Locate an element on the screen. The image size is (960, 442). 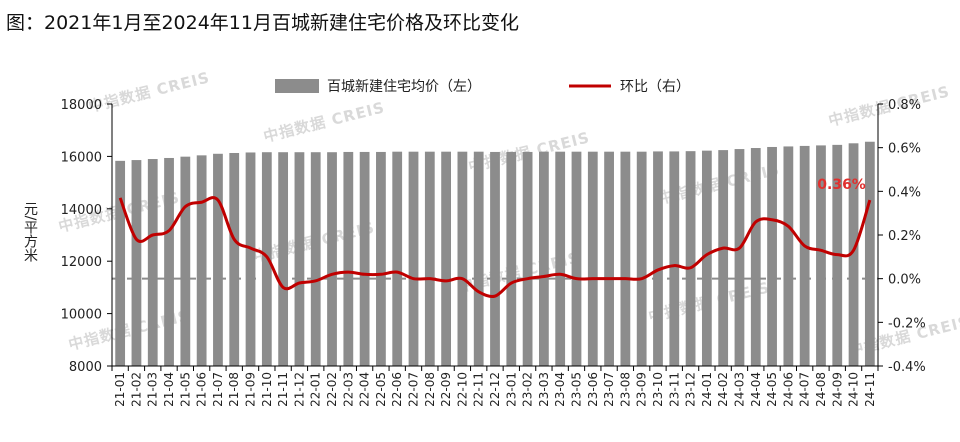
x-tick-label: 23-05 is located at coordinates (576, 389).